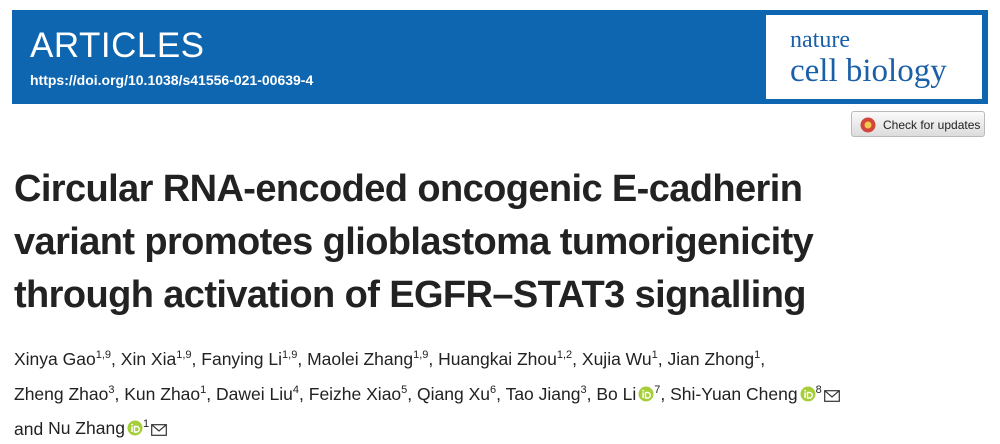 This screenshot has height=444, width=1000. I want to click on journal-logo: nature cell biology, so click(874, 57).